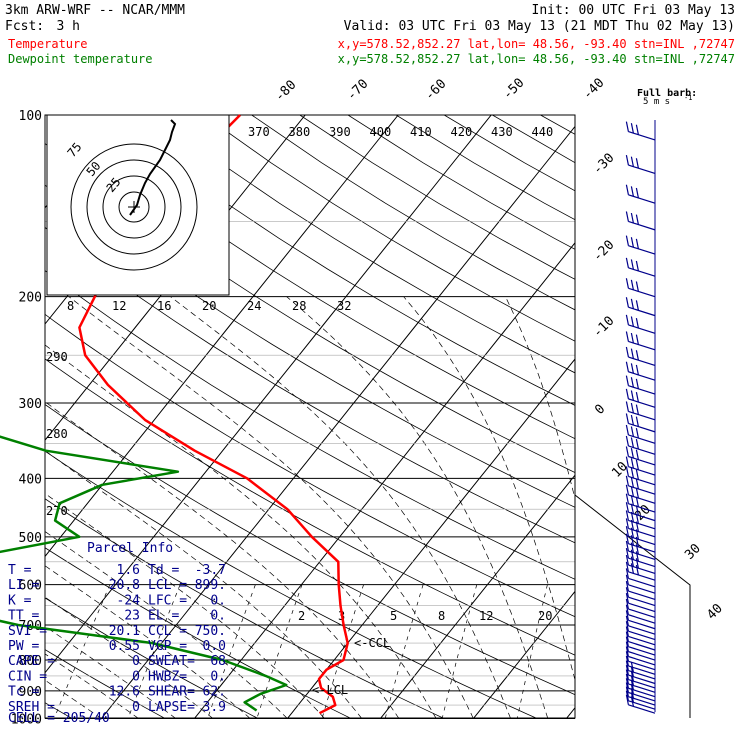 The height and width of the screenshot is (740, 740). Describe the element at coordinates (593, 89) in the screenshot. I see `isotherm-label: -40` at that location.